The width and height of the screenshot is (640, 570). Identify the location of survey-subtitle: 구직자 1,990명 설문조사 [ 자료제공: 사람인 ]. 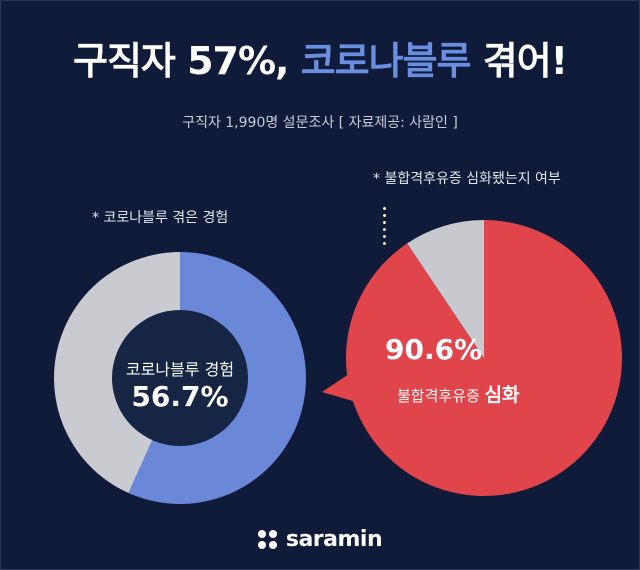
(320, 123).